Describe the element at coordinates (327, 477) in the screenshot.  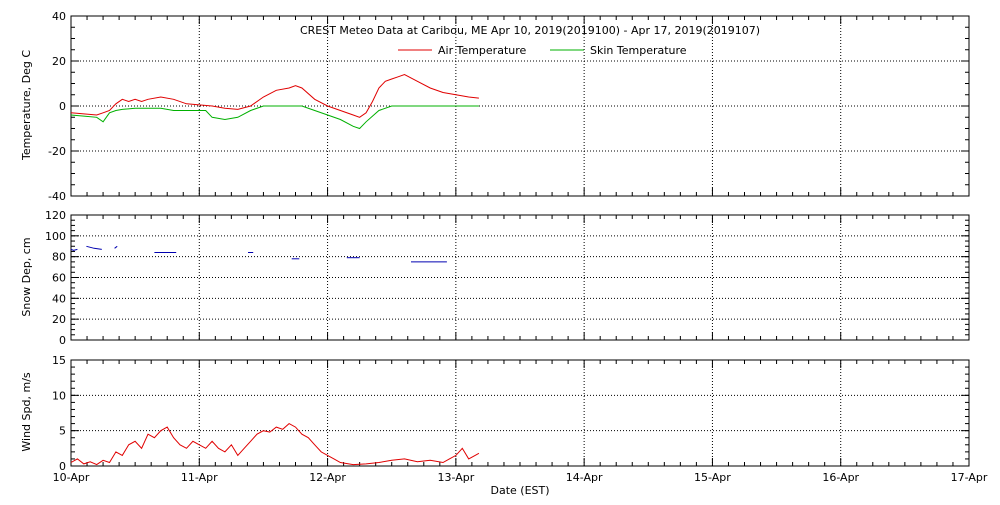
I see `x-tick-label: 12-Apr` at that location.